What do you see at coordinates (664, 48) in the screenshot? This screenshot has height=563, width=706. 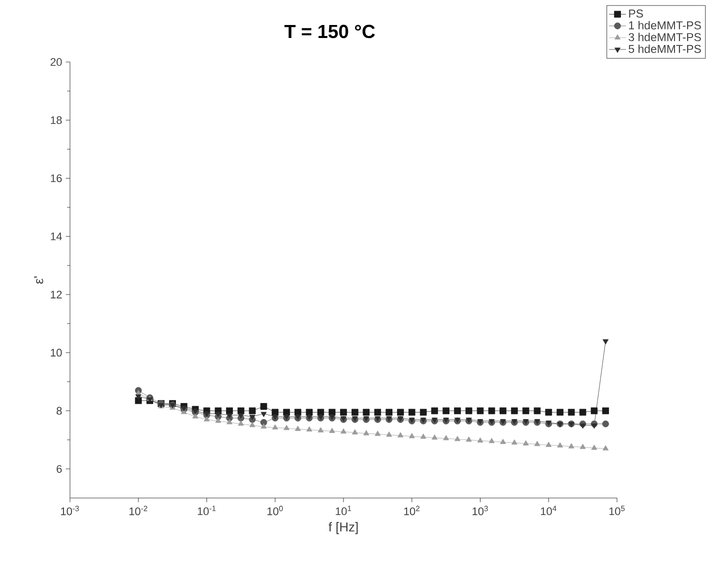 I see `legend-label: 5 hdeMMT-PS` at bounding box center [664, 48].